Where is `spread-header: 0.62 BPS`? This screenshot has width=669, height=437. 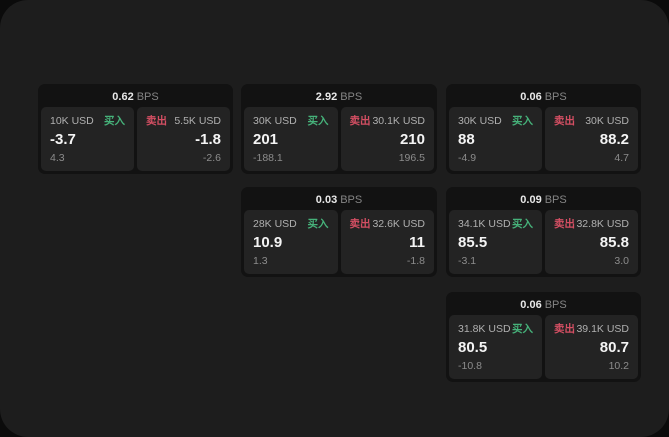
spread-header: 0.62 BPS is located at coordinates (135, 97).